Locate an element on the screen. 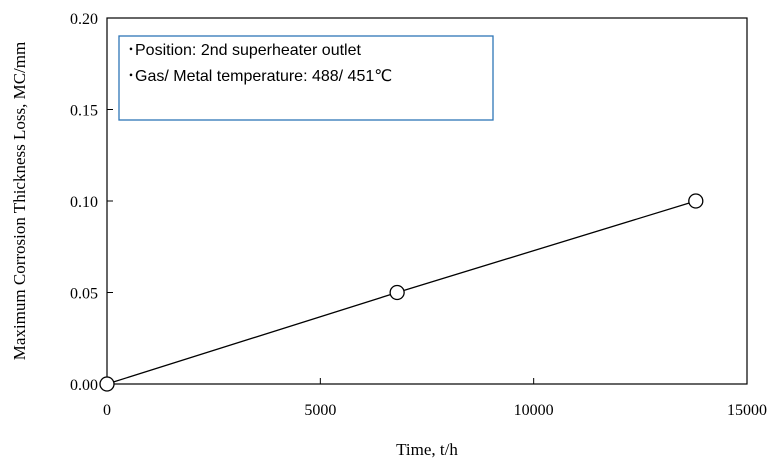  x-tick-label: 15000 is located at coordinates (747, 410).